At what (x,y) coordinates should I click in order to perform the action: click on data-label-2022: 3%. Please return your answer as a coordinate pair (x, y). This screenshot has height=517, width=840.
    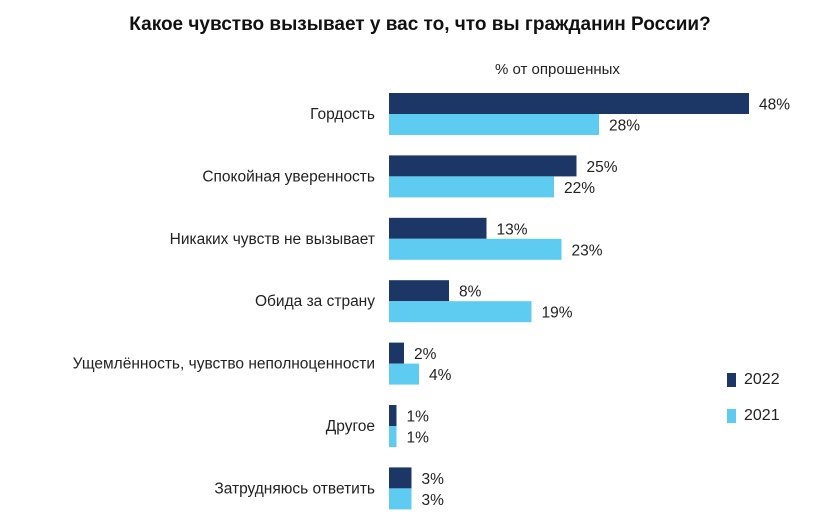
    Looking at the image, I should click on (433, 479).